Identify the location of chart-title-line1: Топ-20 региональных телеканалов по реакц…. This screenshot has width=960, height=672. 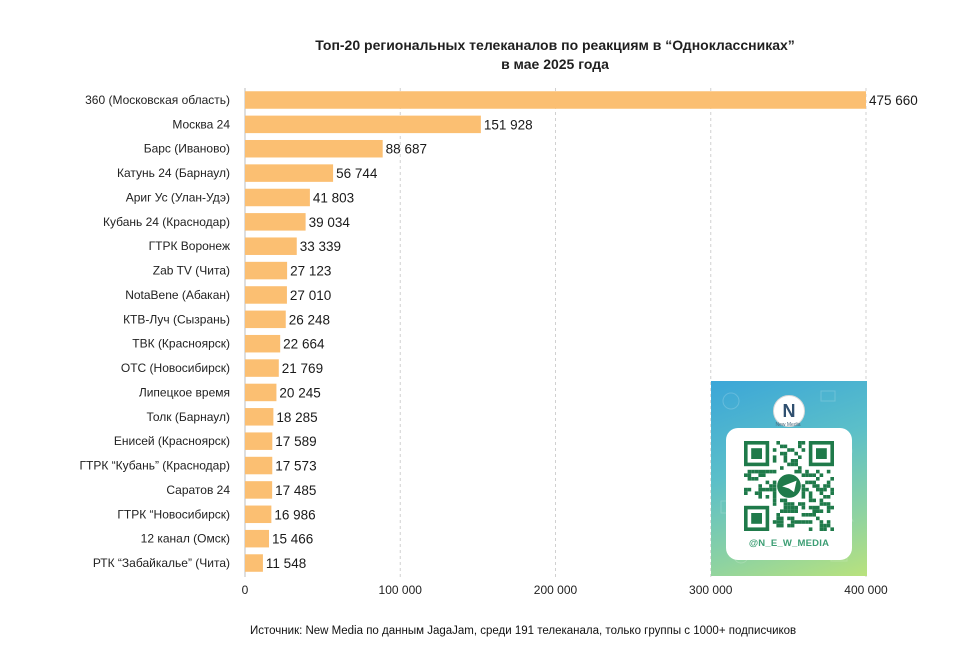
(555, 45).